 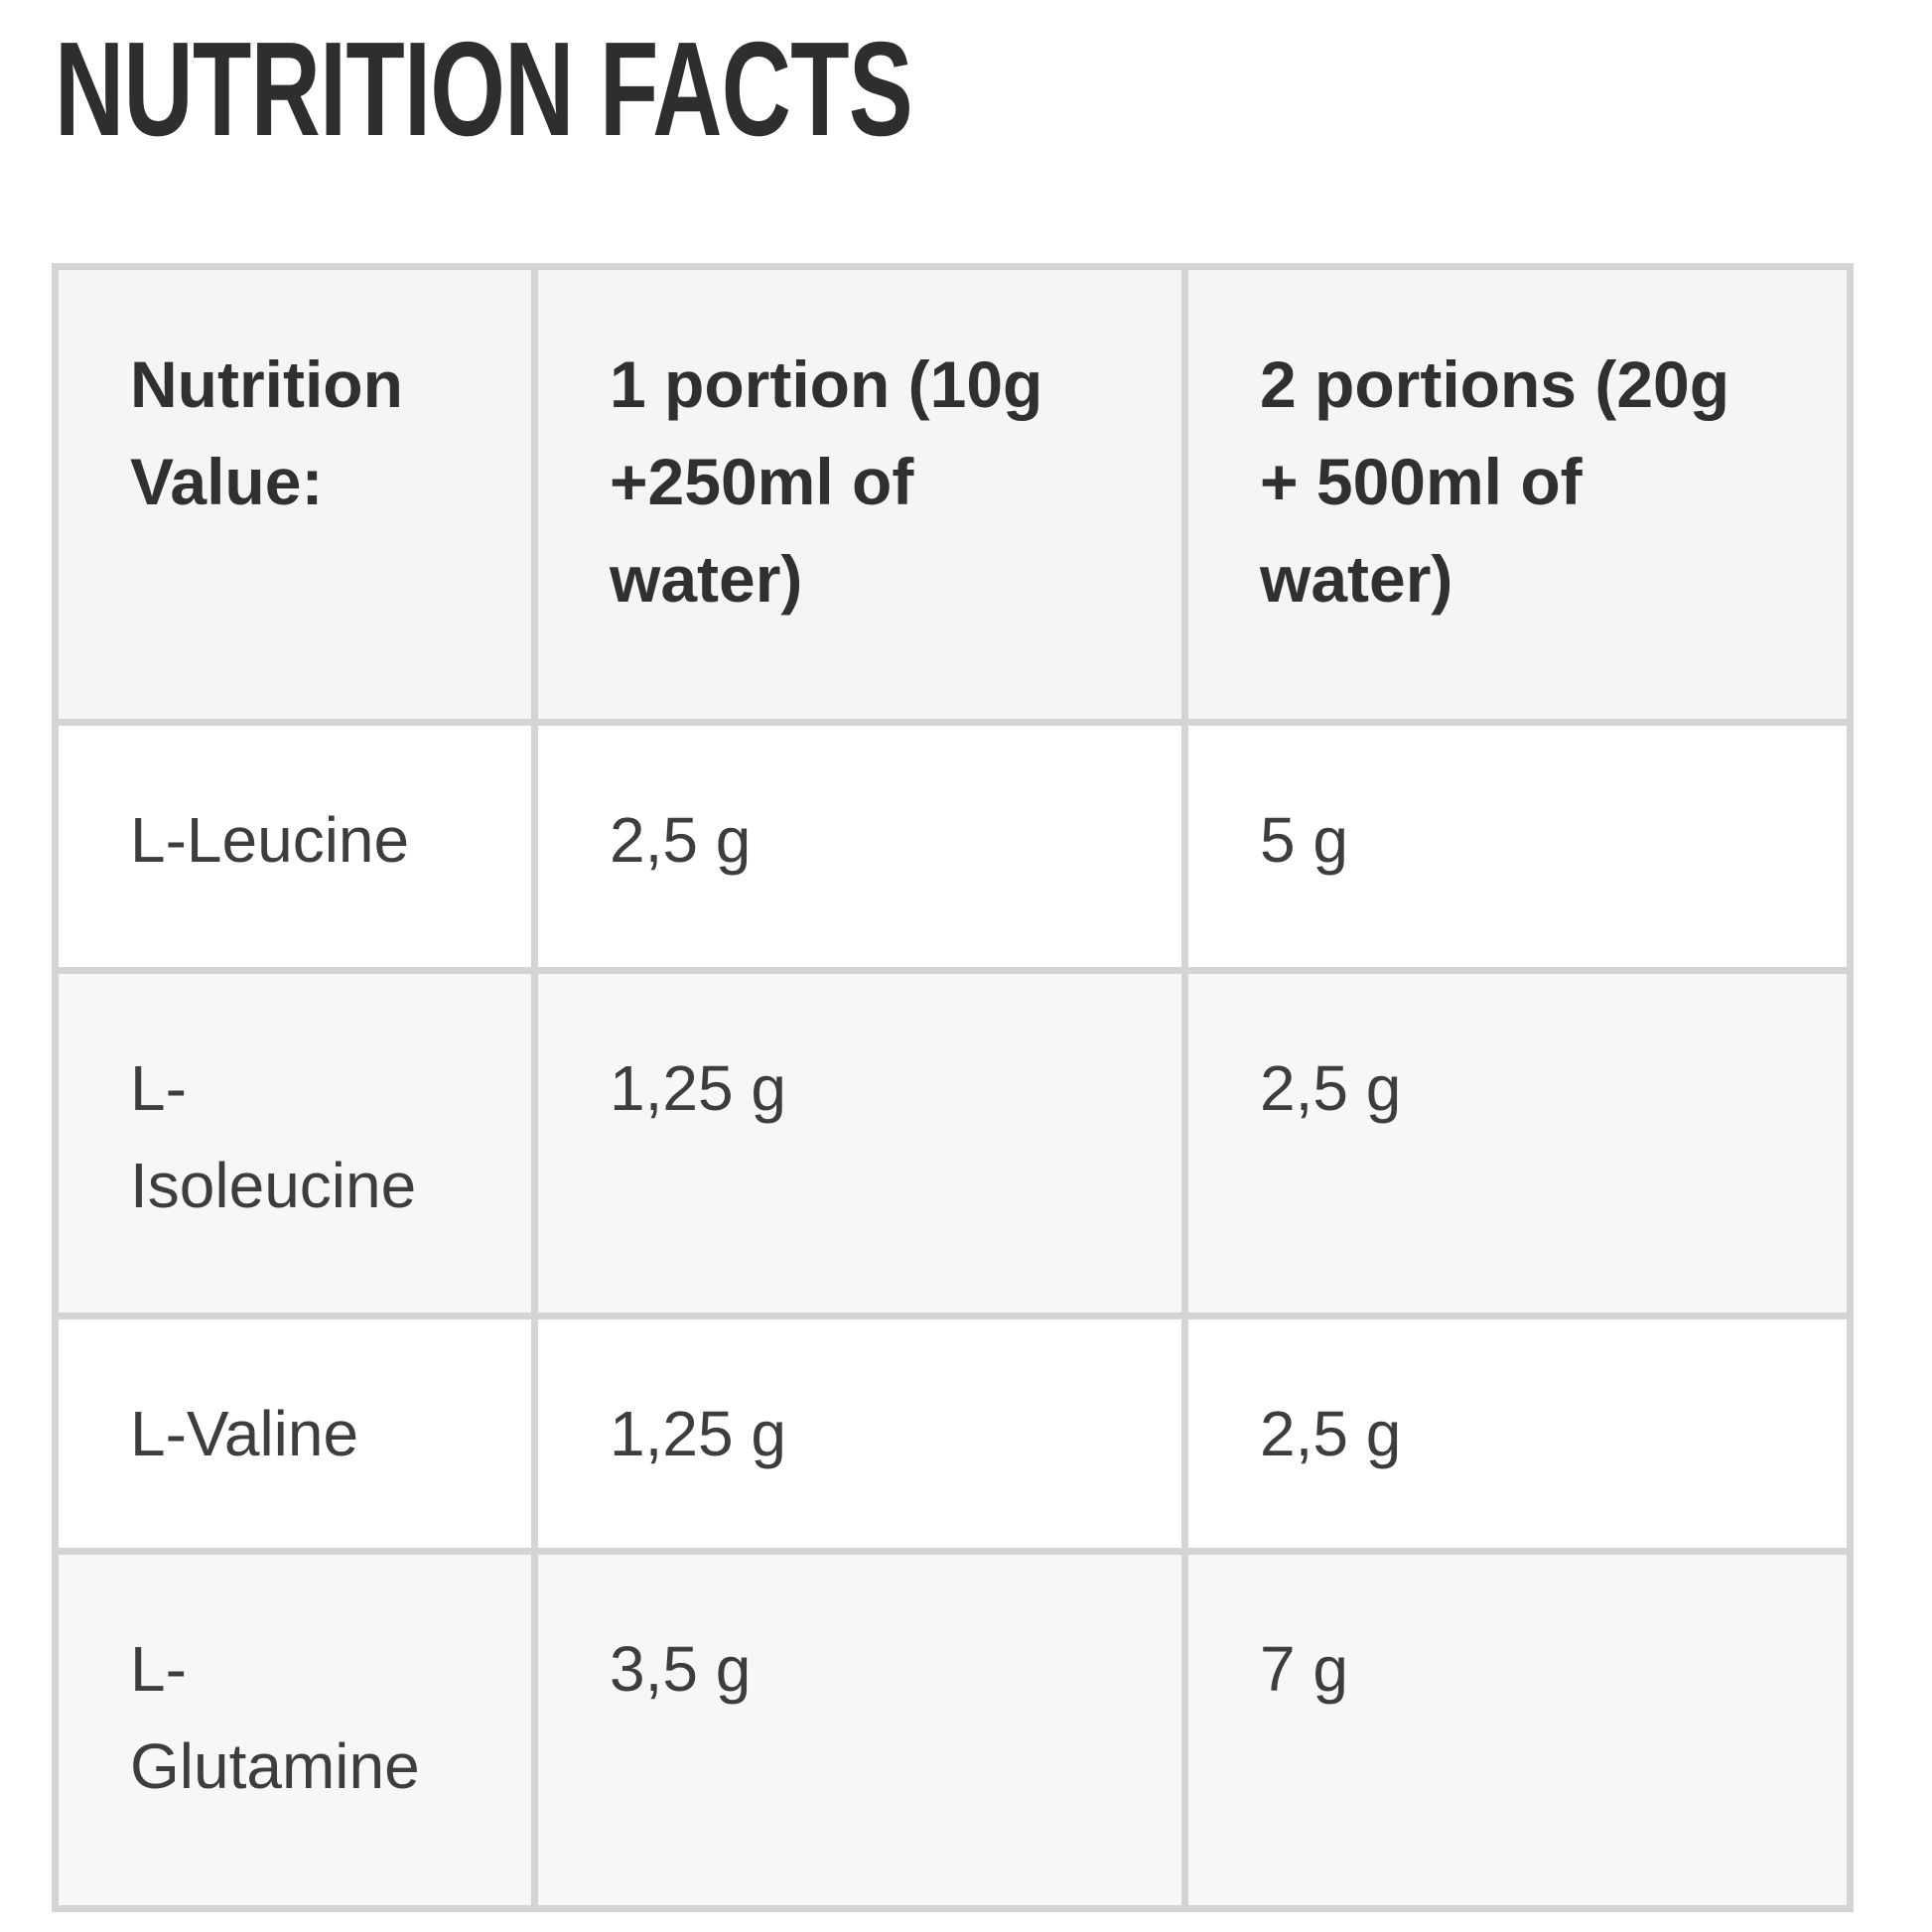 I want to click on nutrient-name-cell: L-Valine, so click(x=295, y=1434).